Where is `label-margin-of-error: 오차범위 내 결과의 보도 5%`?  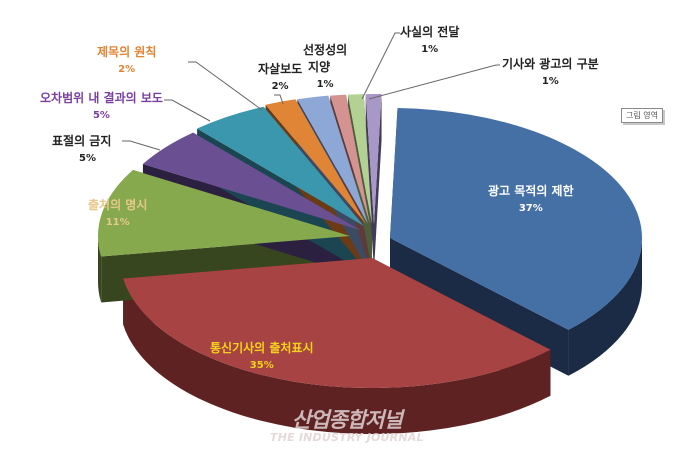
label-margin-of-error: 오차범위 내 결과의 보도 5% is located at coordinates (101, 107).